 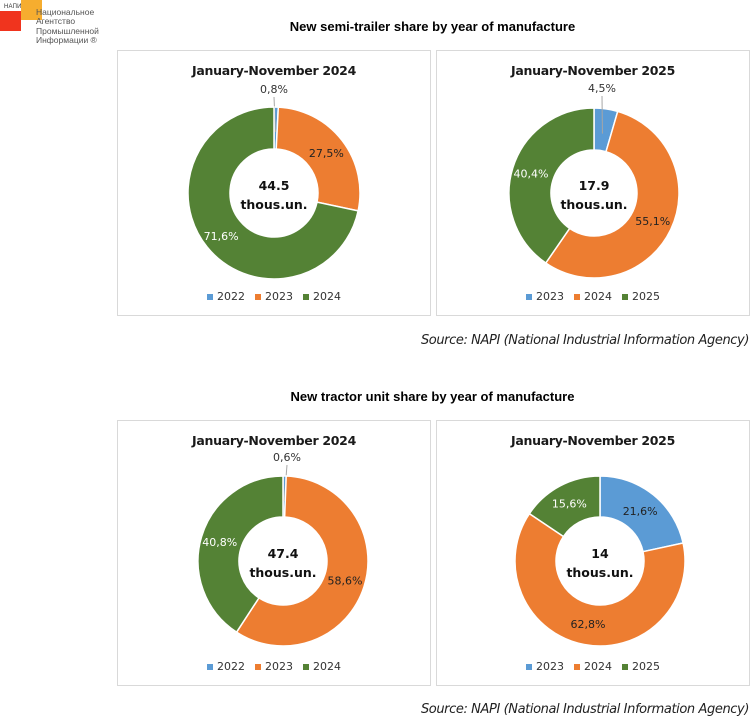 What do you see at coordinates (274, 185) in the screenshot?
I see `center-total-value: 44.5` at bounding box center [274, 185].